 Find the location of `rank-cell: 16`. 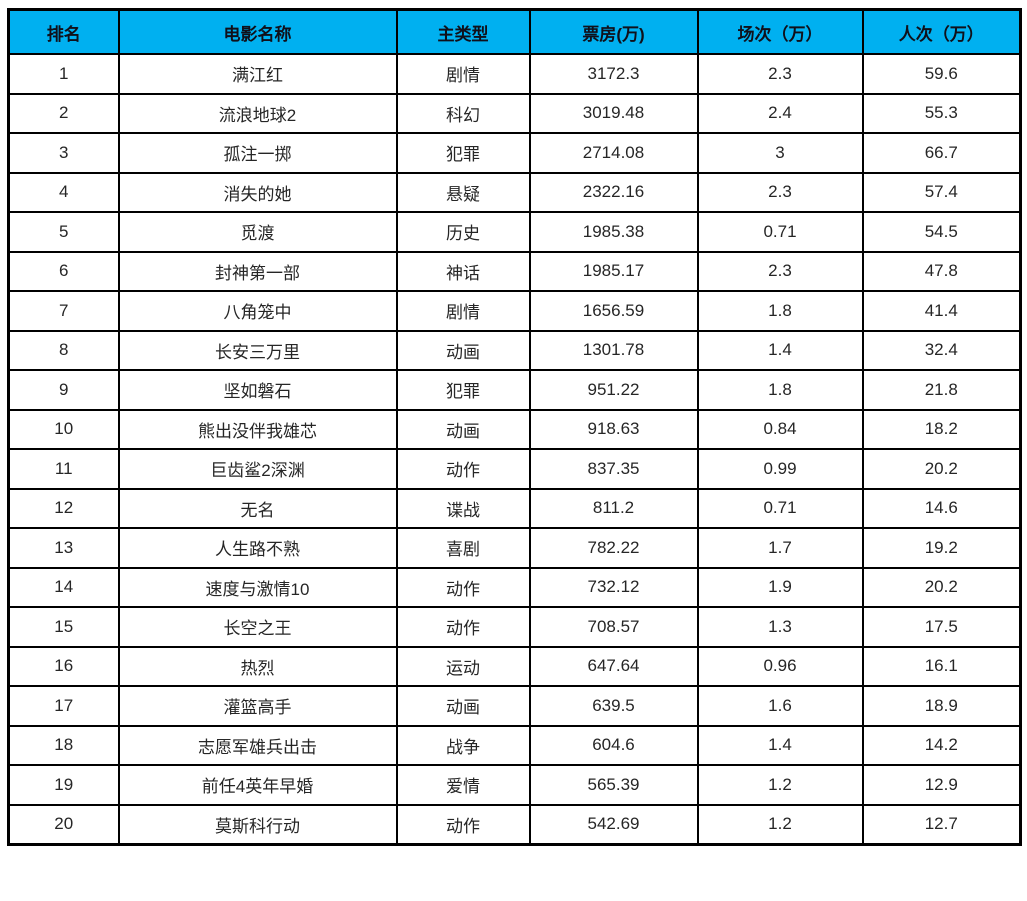

rank-cell: 16 is located at coordinates (63, 666).